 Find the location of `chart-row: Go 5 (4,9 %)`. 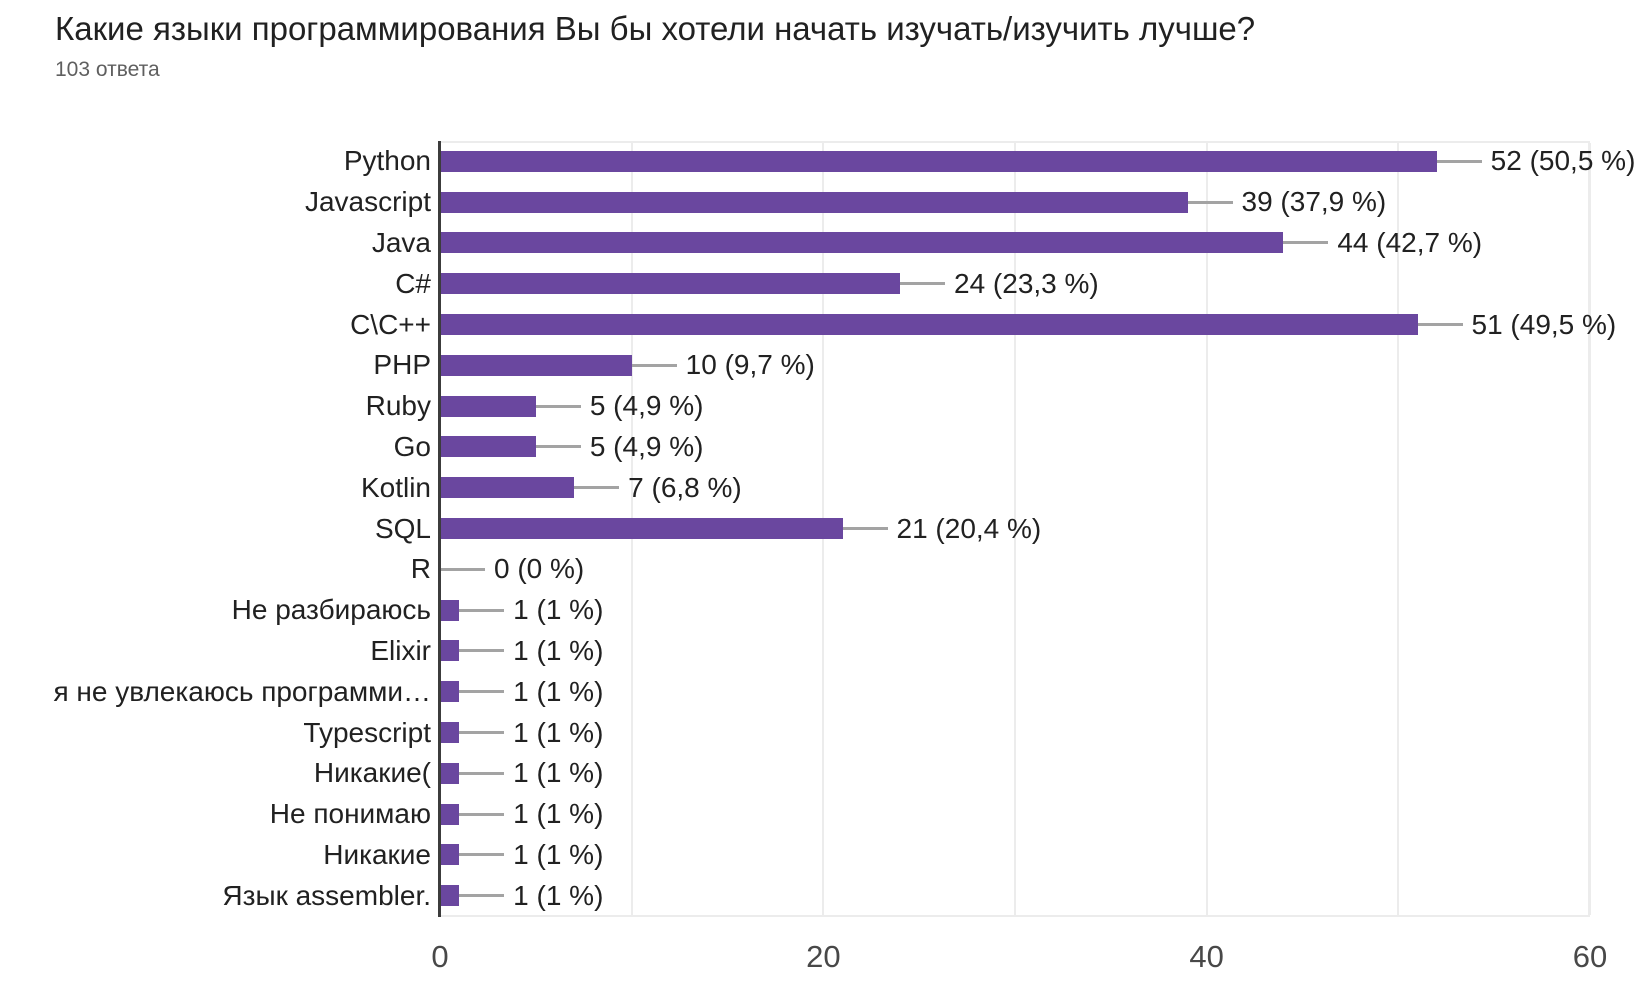

chart-row: Go 5 (4,9 %) is located at coordinates (823, 447).